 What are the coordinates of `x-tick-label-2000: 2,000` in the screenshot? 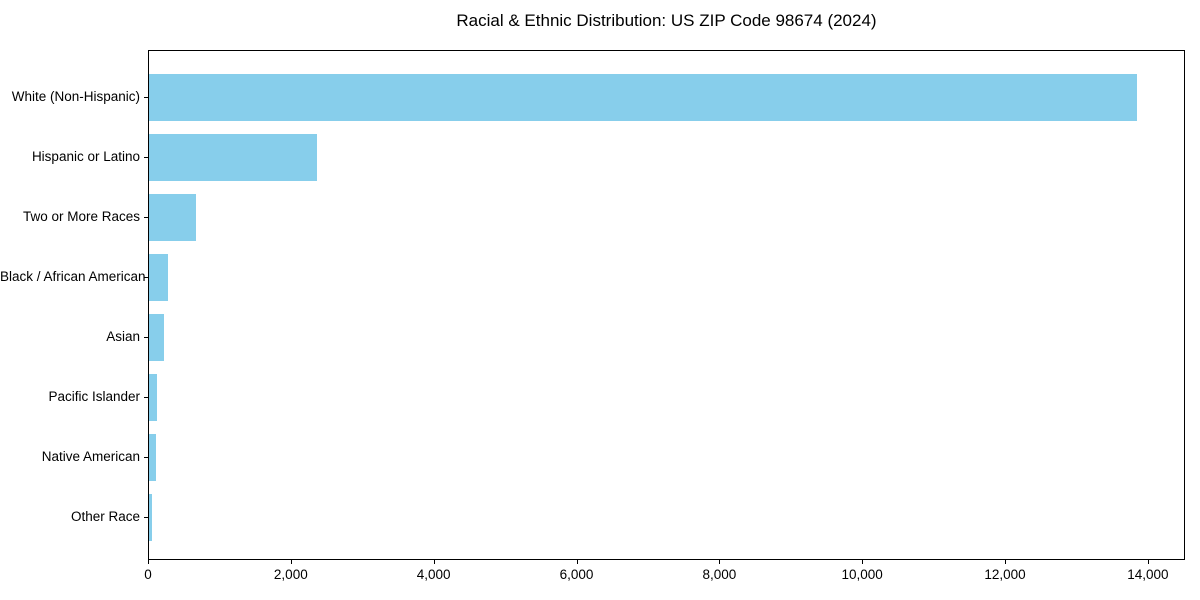 It's located at (290, 574).